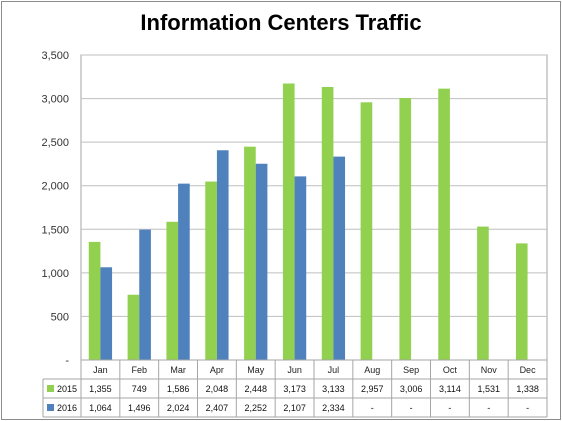 The width and height of the screenshot is (562, 421). Describe the element at coordinates (327, 223) in the screenshot. I see `bar-2015-Jul` at that location.